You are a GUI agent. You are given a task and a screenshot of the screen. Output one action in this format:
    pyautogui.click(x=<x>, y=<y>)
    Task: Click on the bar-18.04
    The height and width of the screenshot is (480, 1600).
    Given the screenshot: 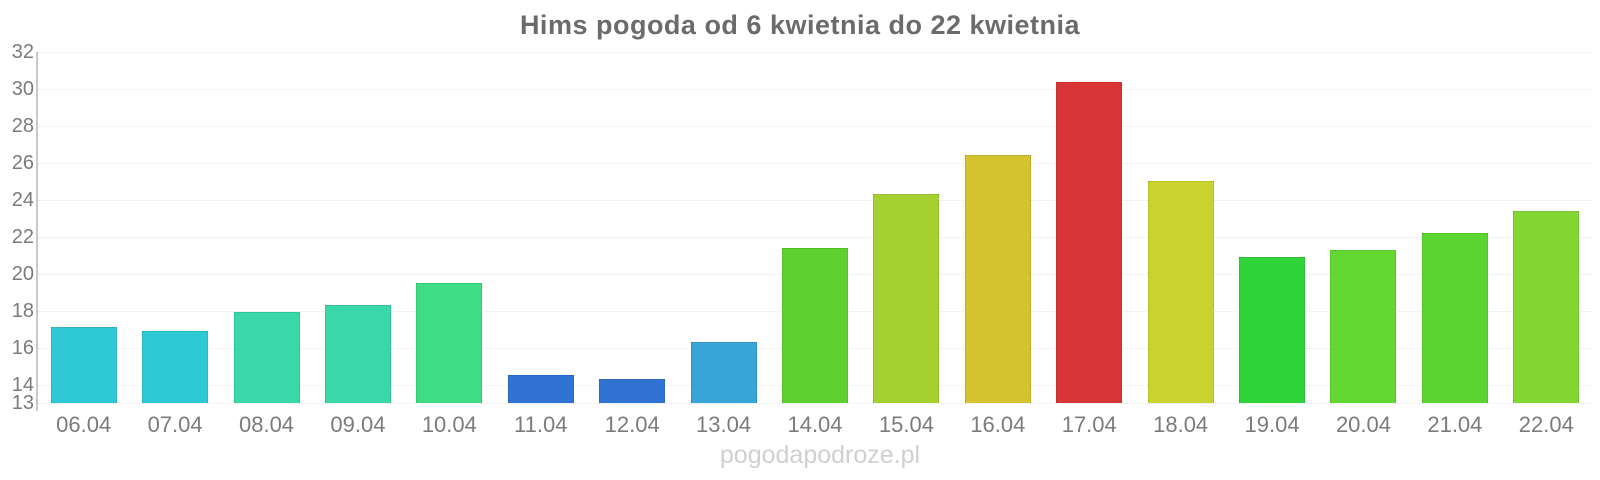 What is the action you would take?
    pyautogui.click(x=1180, y=292)
    